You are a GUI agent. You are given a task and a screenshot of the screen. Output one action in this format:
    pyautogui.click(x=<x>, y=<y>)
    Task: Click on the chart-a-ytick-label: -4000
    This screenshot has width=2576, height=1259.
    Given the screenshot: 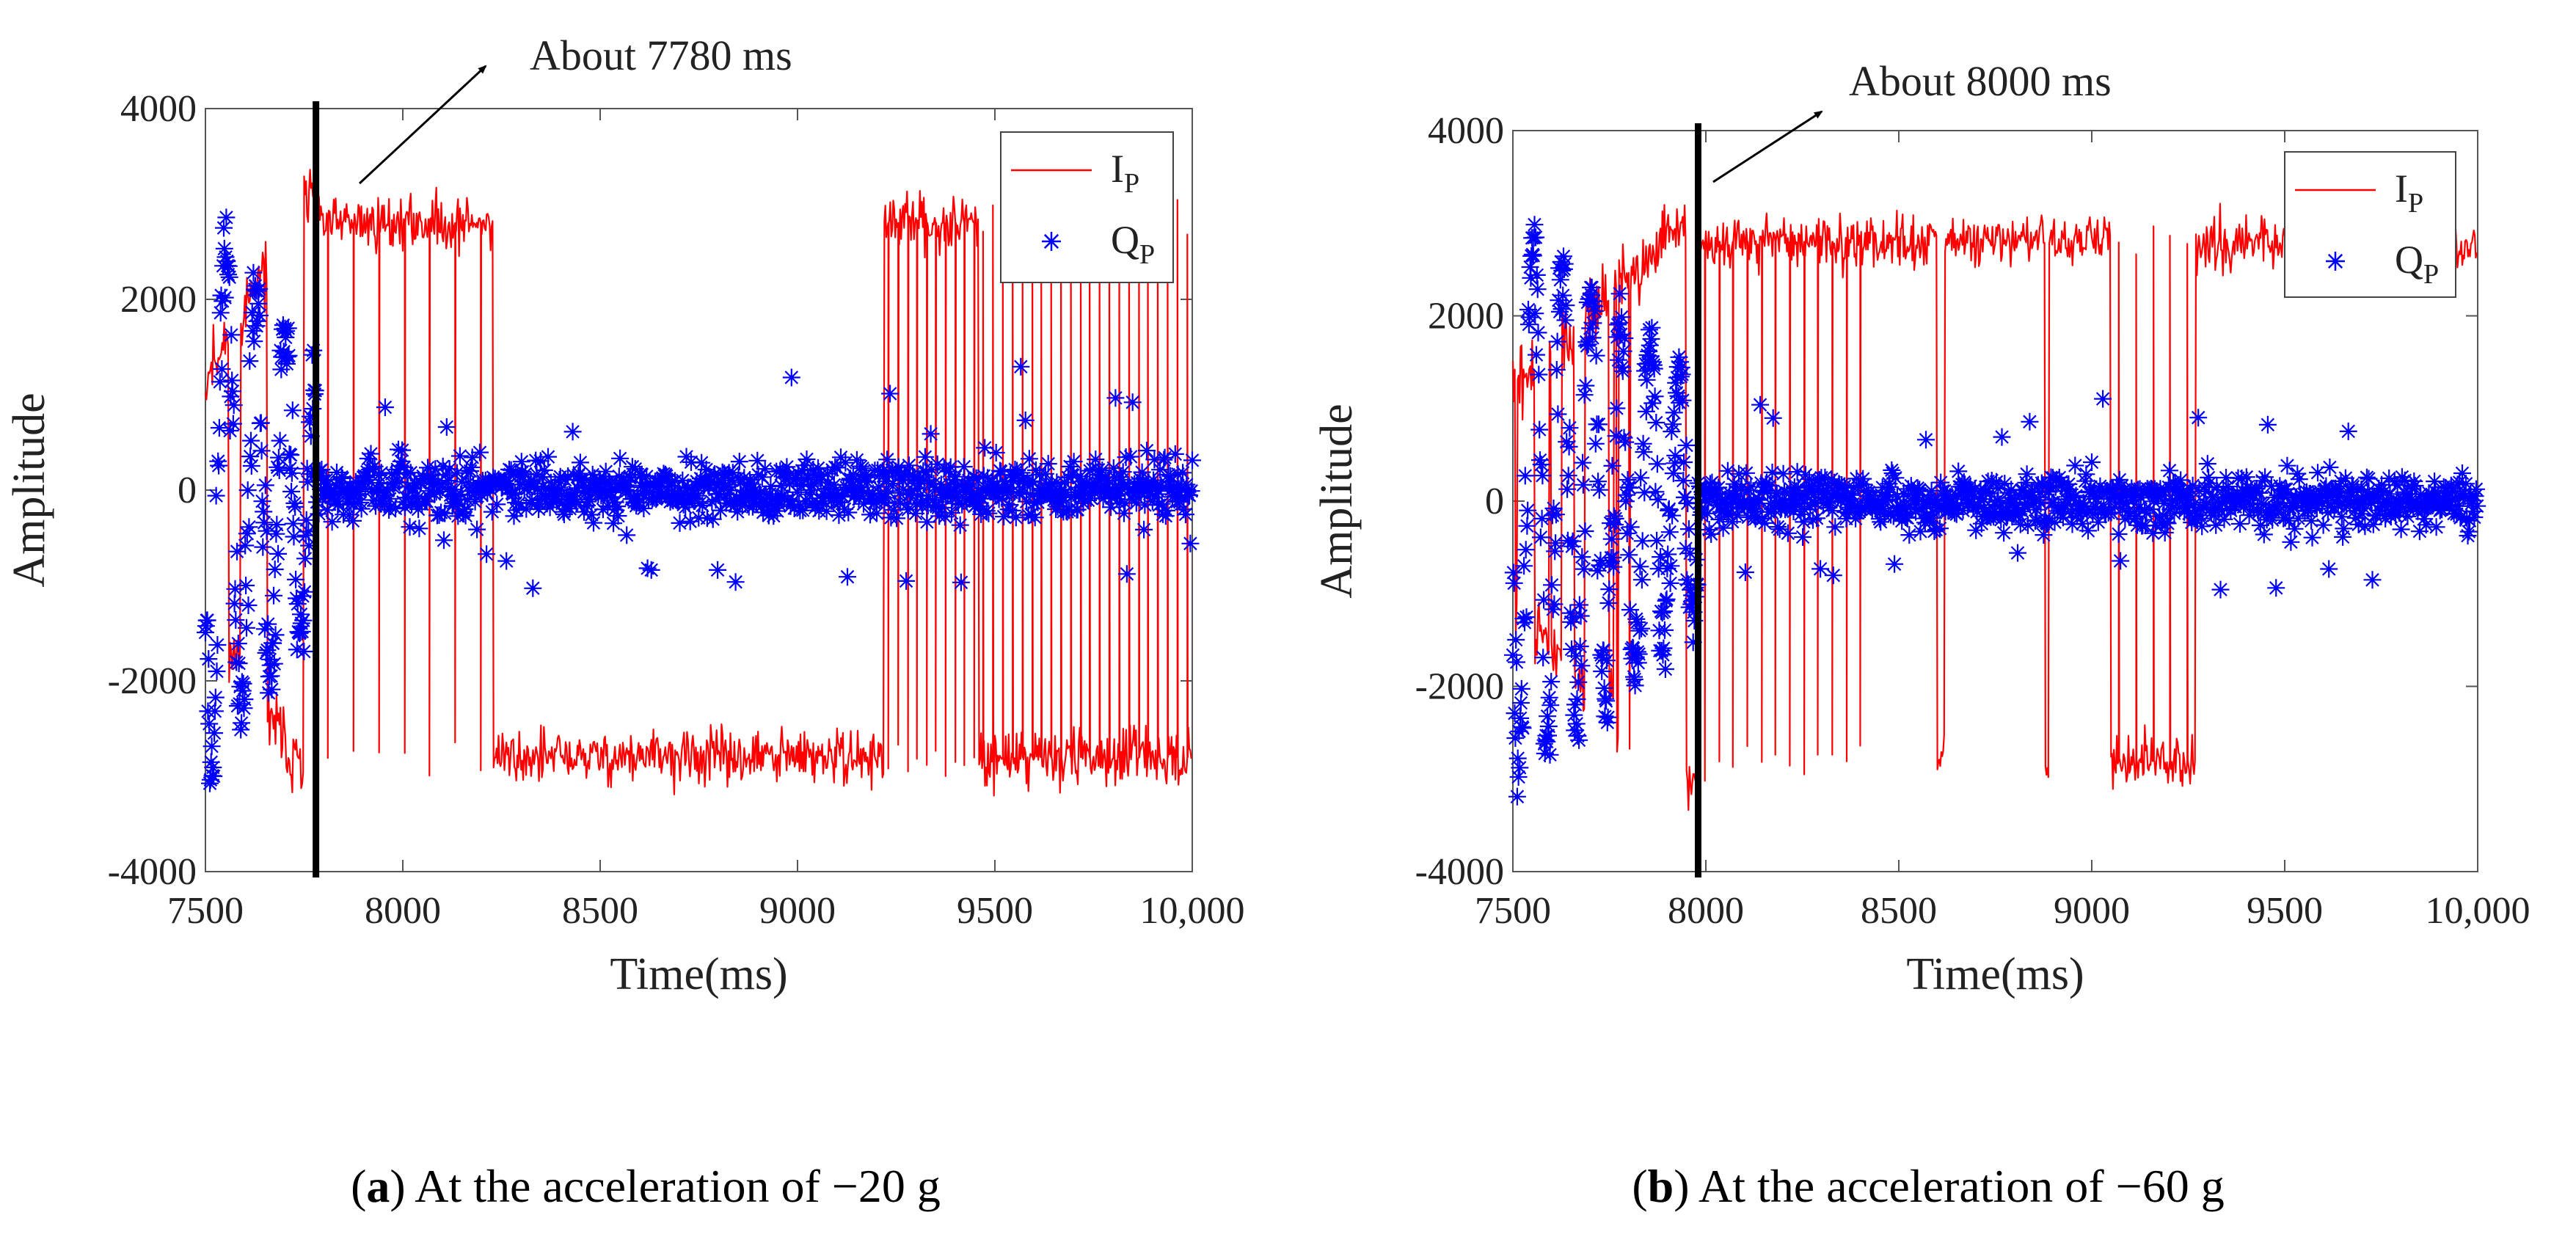 What is the action you would take?
    pyautogui.click(x=152, y=872)
    